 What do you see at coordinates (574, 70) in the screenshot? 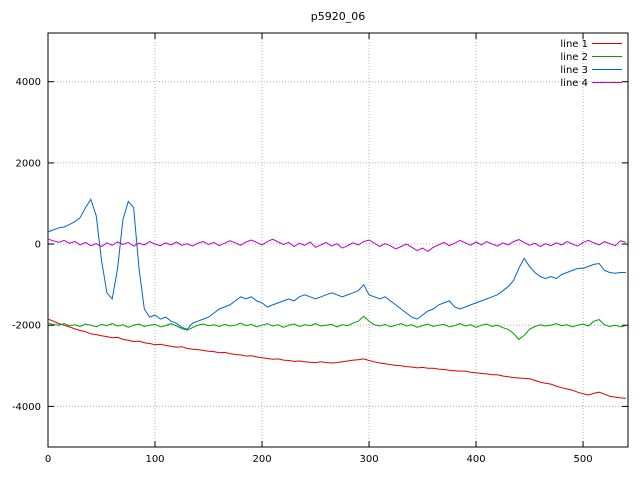
I see `legend-label: line 3` at bounding box center [574, 70].